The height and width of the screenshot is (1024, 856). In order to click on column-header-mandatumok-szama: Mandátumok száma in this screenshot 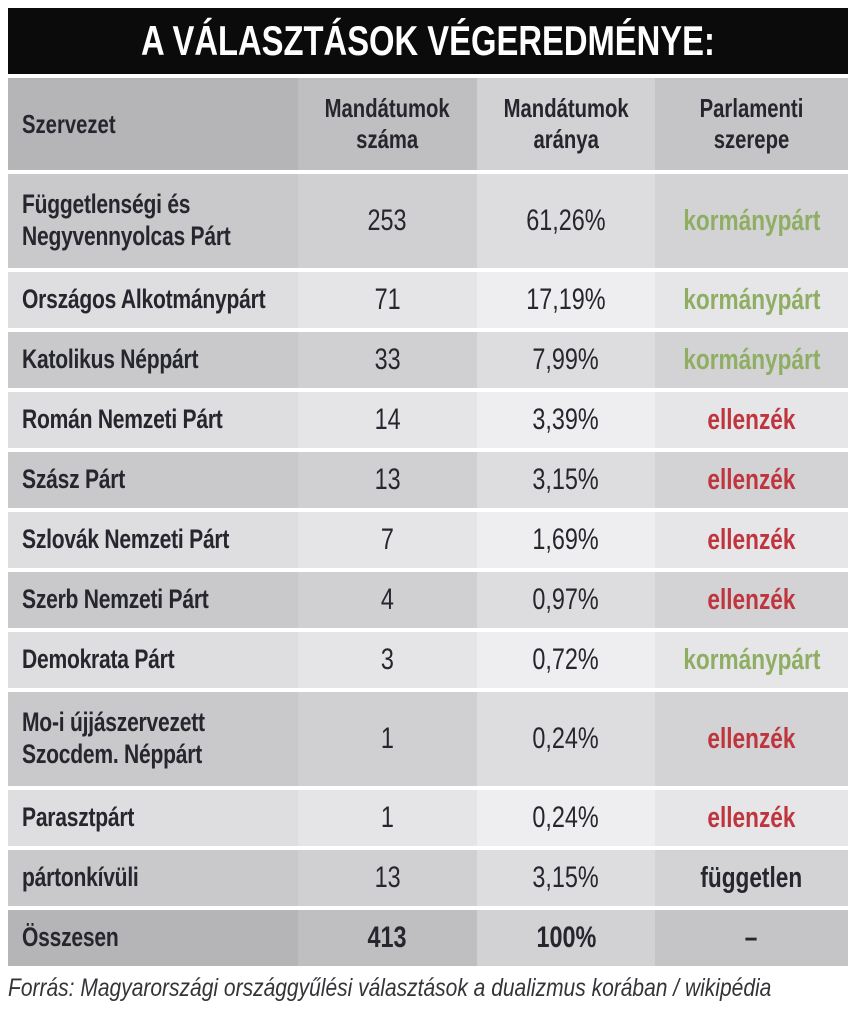, I will do `click(387, 124)`.